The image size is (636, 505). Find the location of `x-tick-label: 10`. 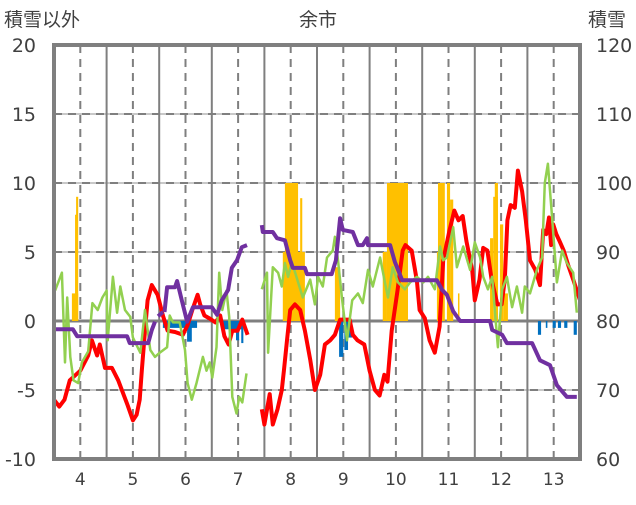

x-tick-label: 10 is located at coordinates (396, 480).